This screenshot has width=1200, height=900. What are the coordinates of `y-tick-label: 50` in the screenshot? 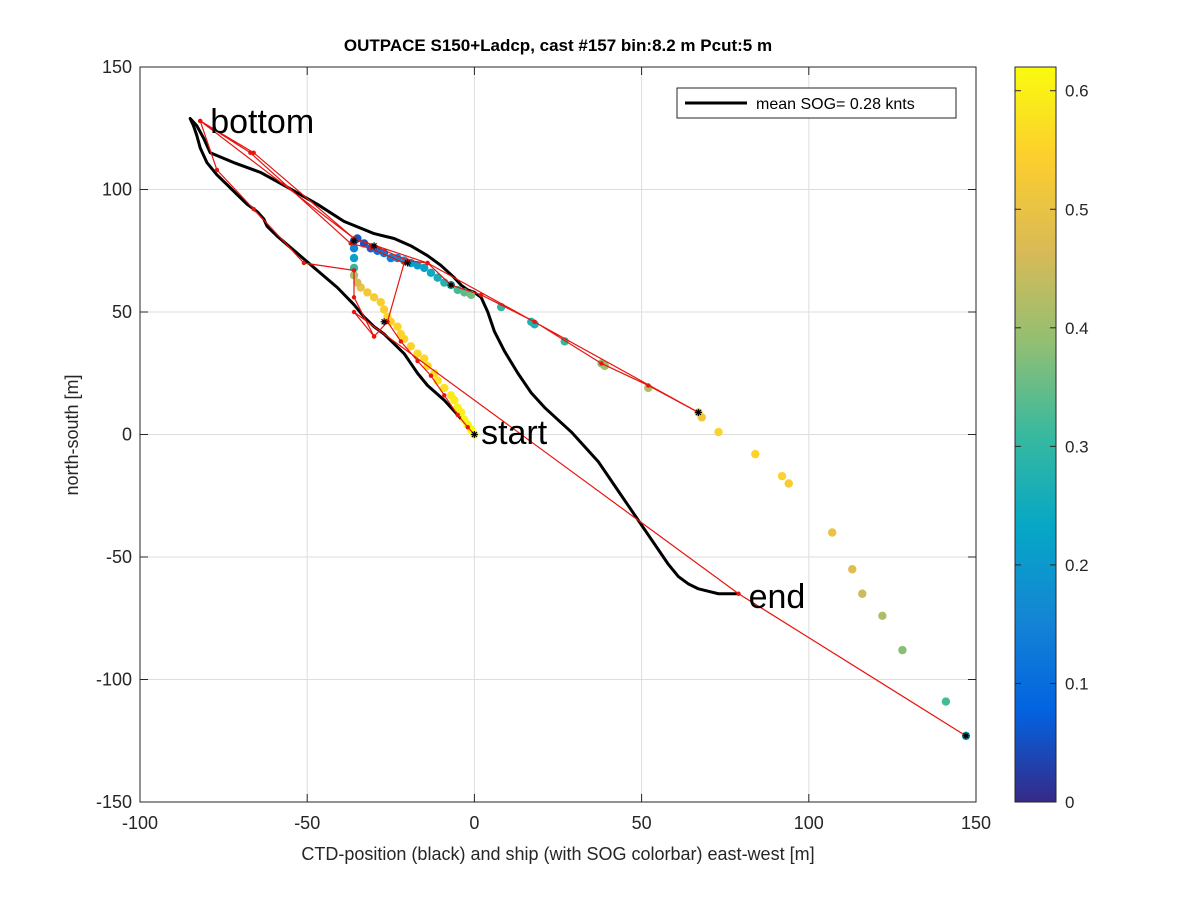 It's located at (122, 312).